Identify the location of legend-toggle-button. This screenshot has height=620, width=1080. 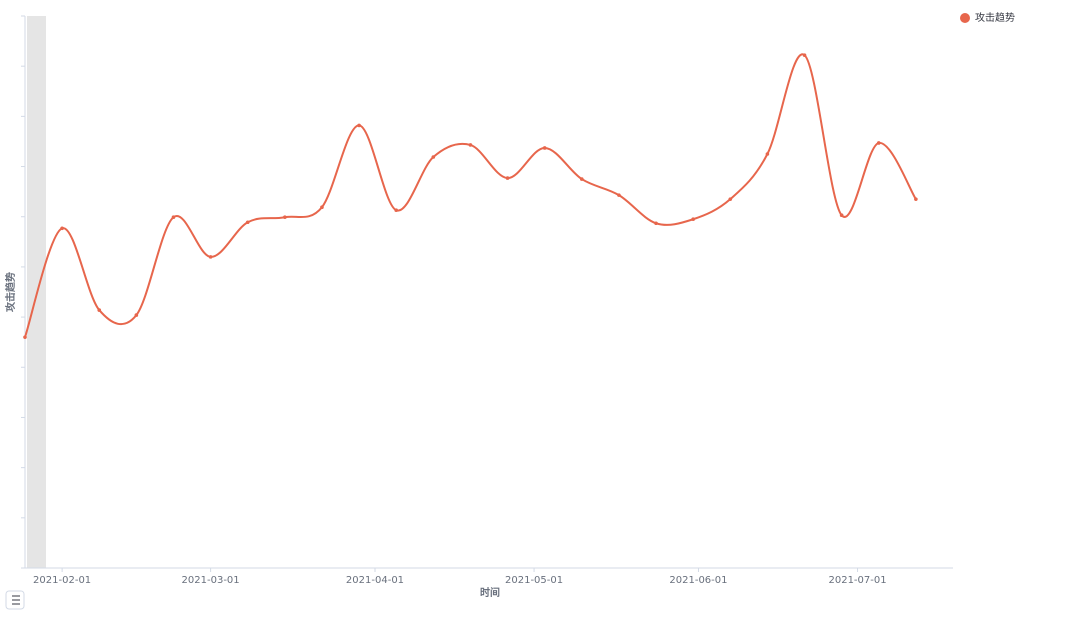
(15, 600).